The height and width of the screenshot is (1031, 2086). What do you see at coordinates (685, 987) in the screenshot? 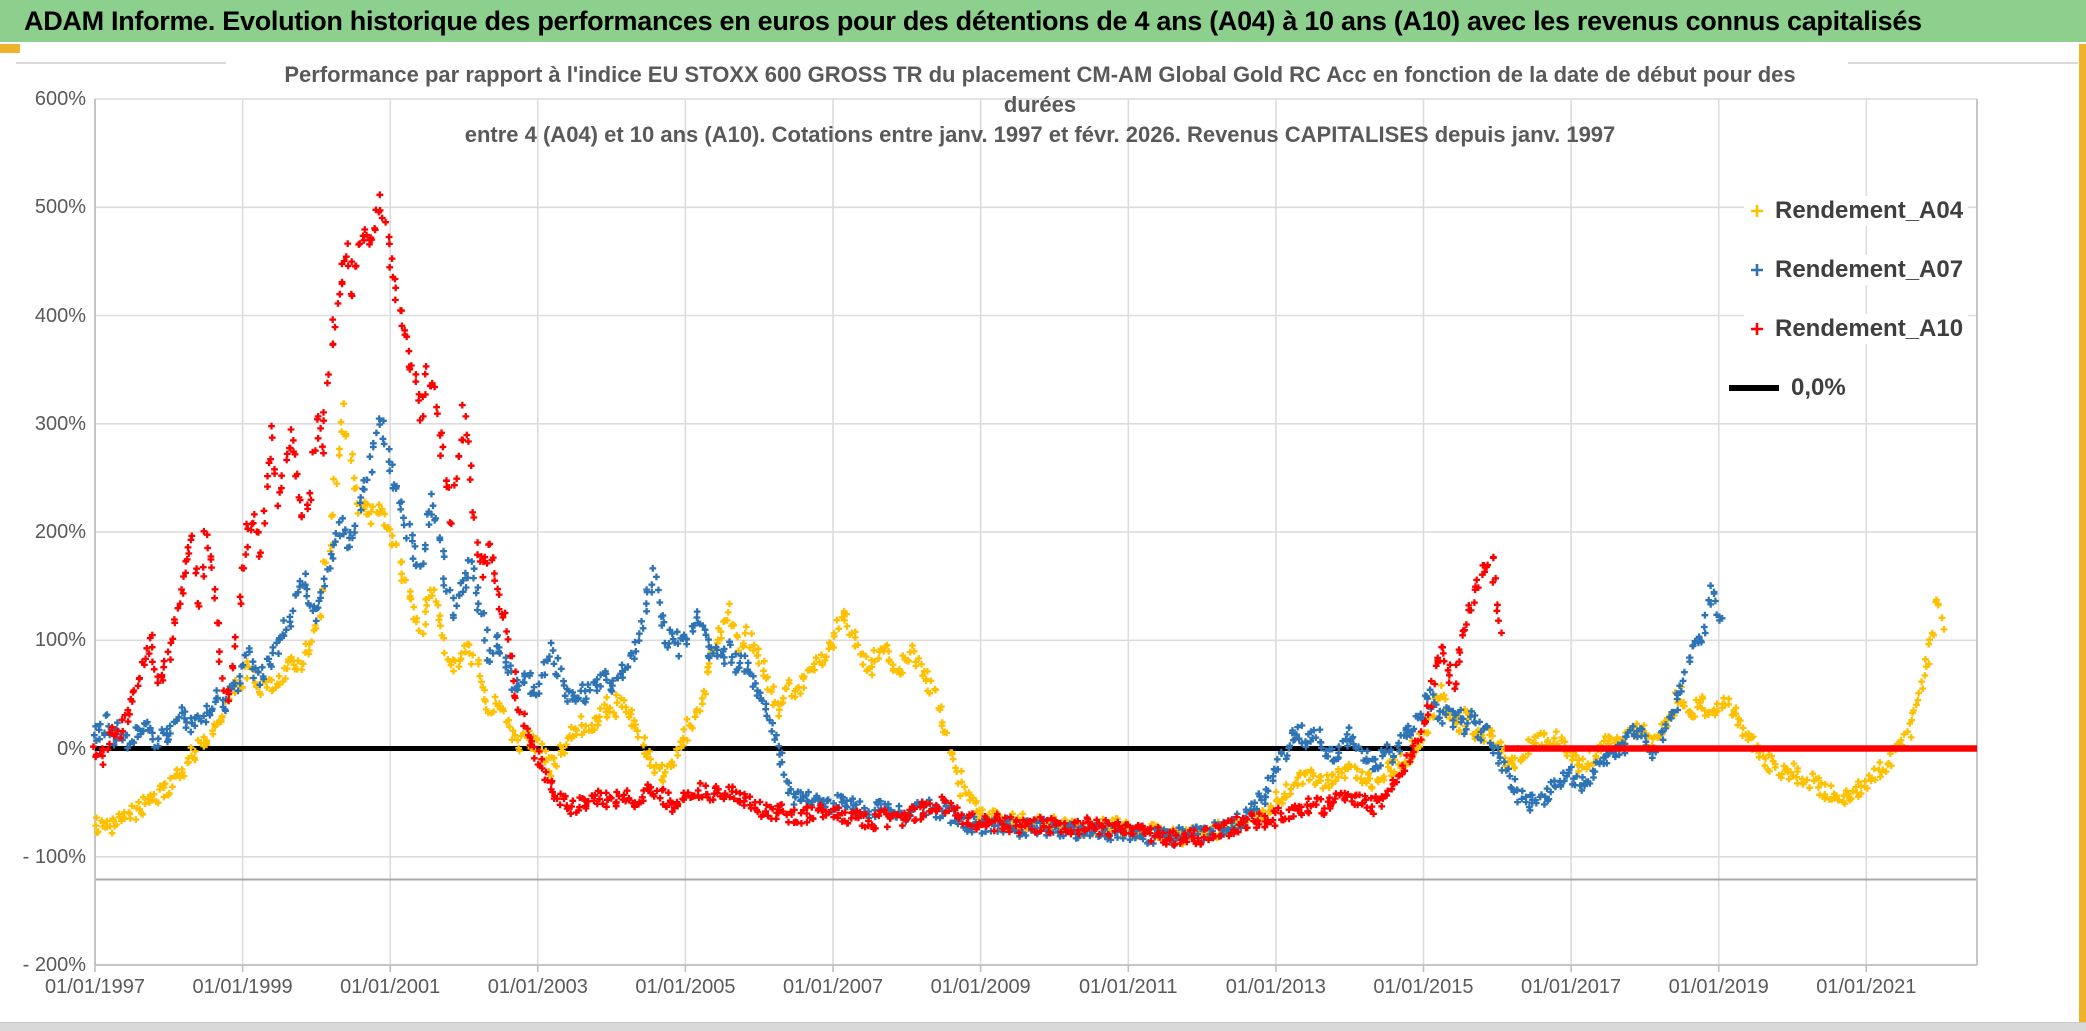
I see `x-tick-label: 01/01/2005` at bounding box center [685, 987].